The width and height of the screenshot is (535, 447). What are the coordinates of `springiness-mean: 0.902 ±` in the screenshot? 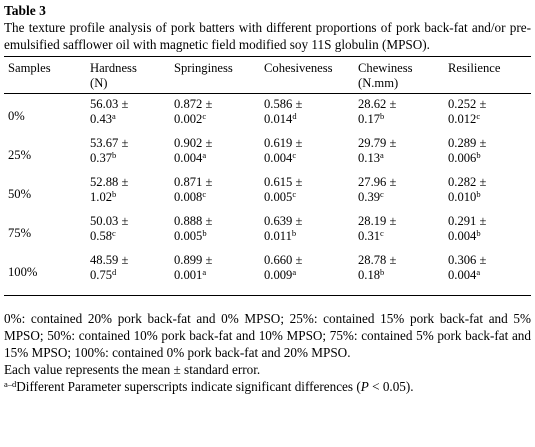 It's located at (193, 143).